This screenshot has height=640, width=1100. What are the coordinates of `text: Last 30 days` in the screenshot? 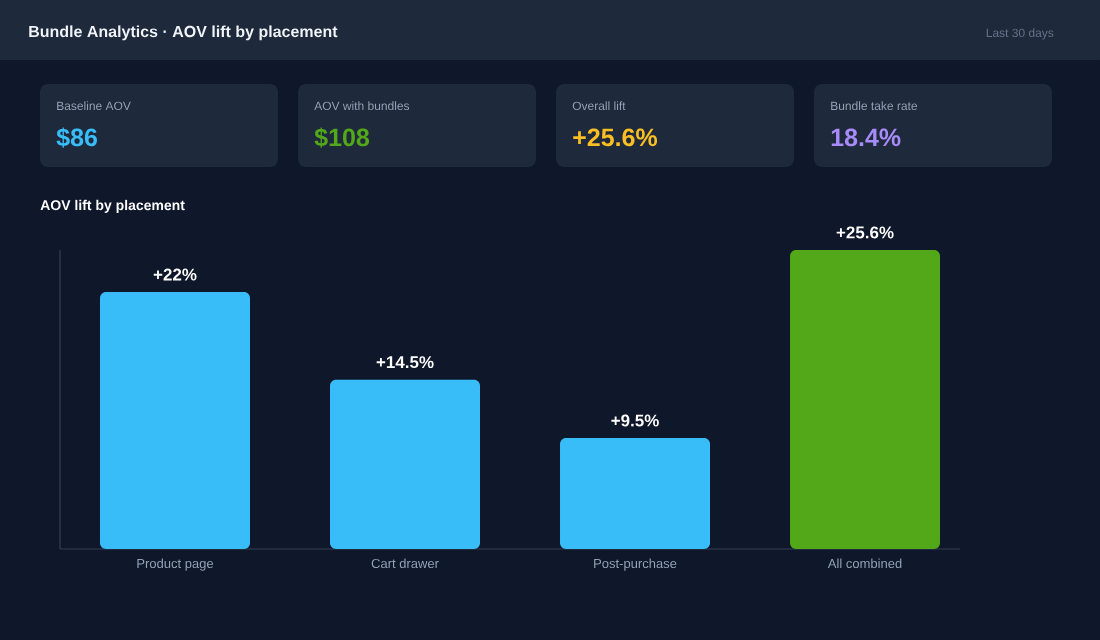 It's located at (1020, 34).